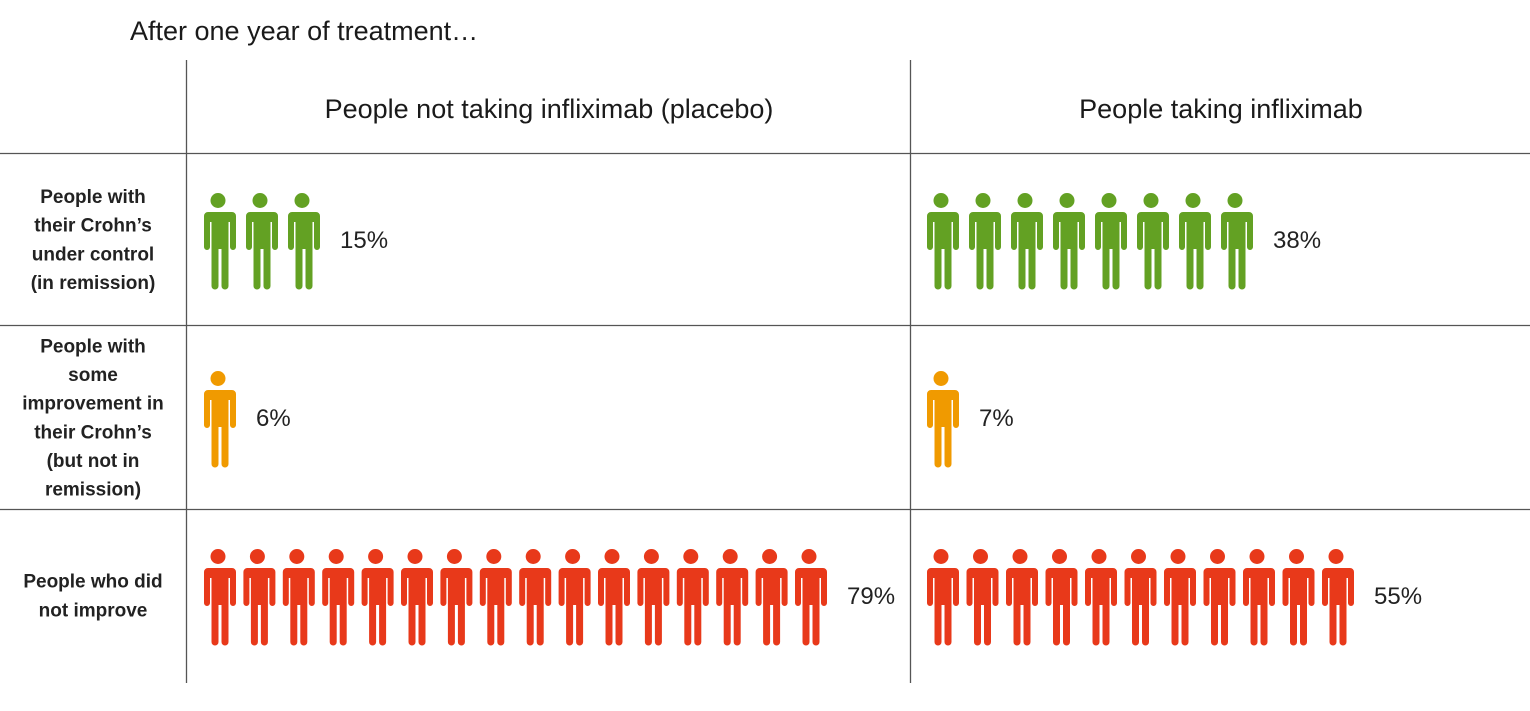  What do you see at coordinates (1090, 241) in the screenshot?
I see `icon-row-remission-infliximab` at bounding box center [1090, 241].